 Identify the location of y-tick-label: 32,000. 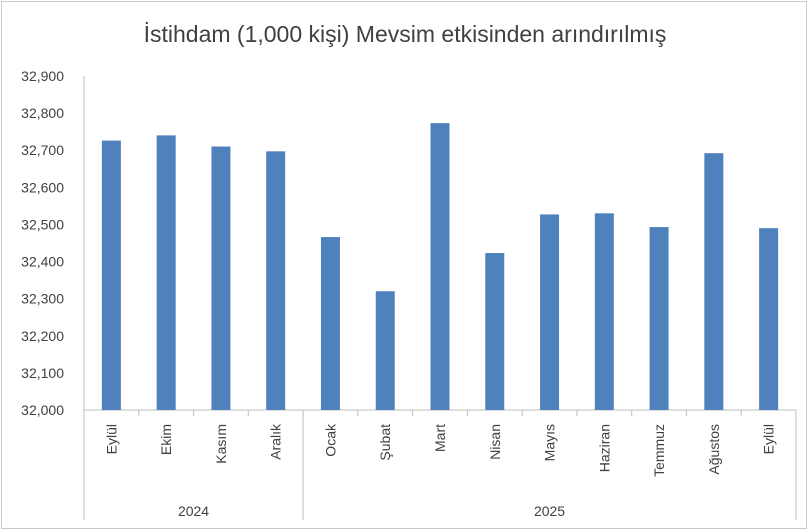
(42, 410).